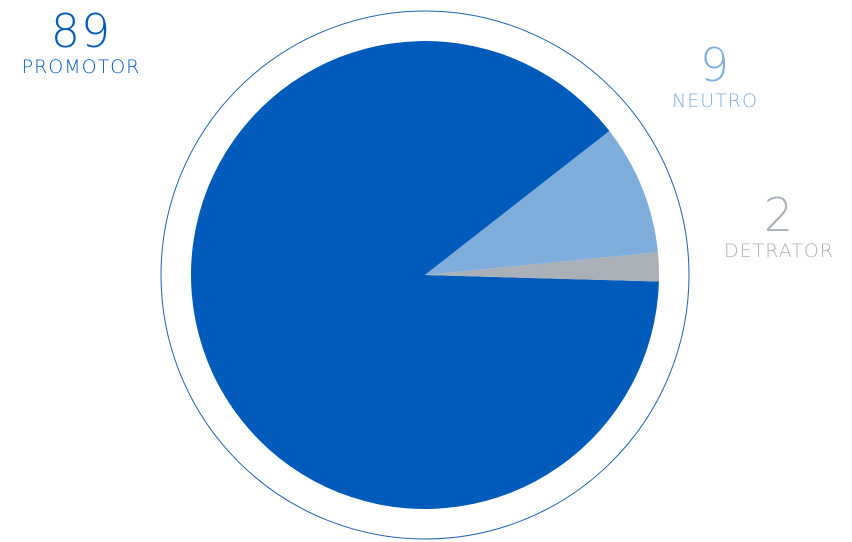  Describe the element at coordinates (541, 202) in the screenshot. I see `pie-slice-neutro` at that location.